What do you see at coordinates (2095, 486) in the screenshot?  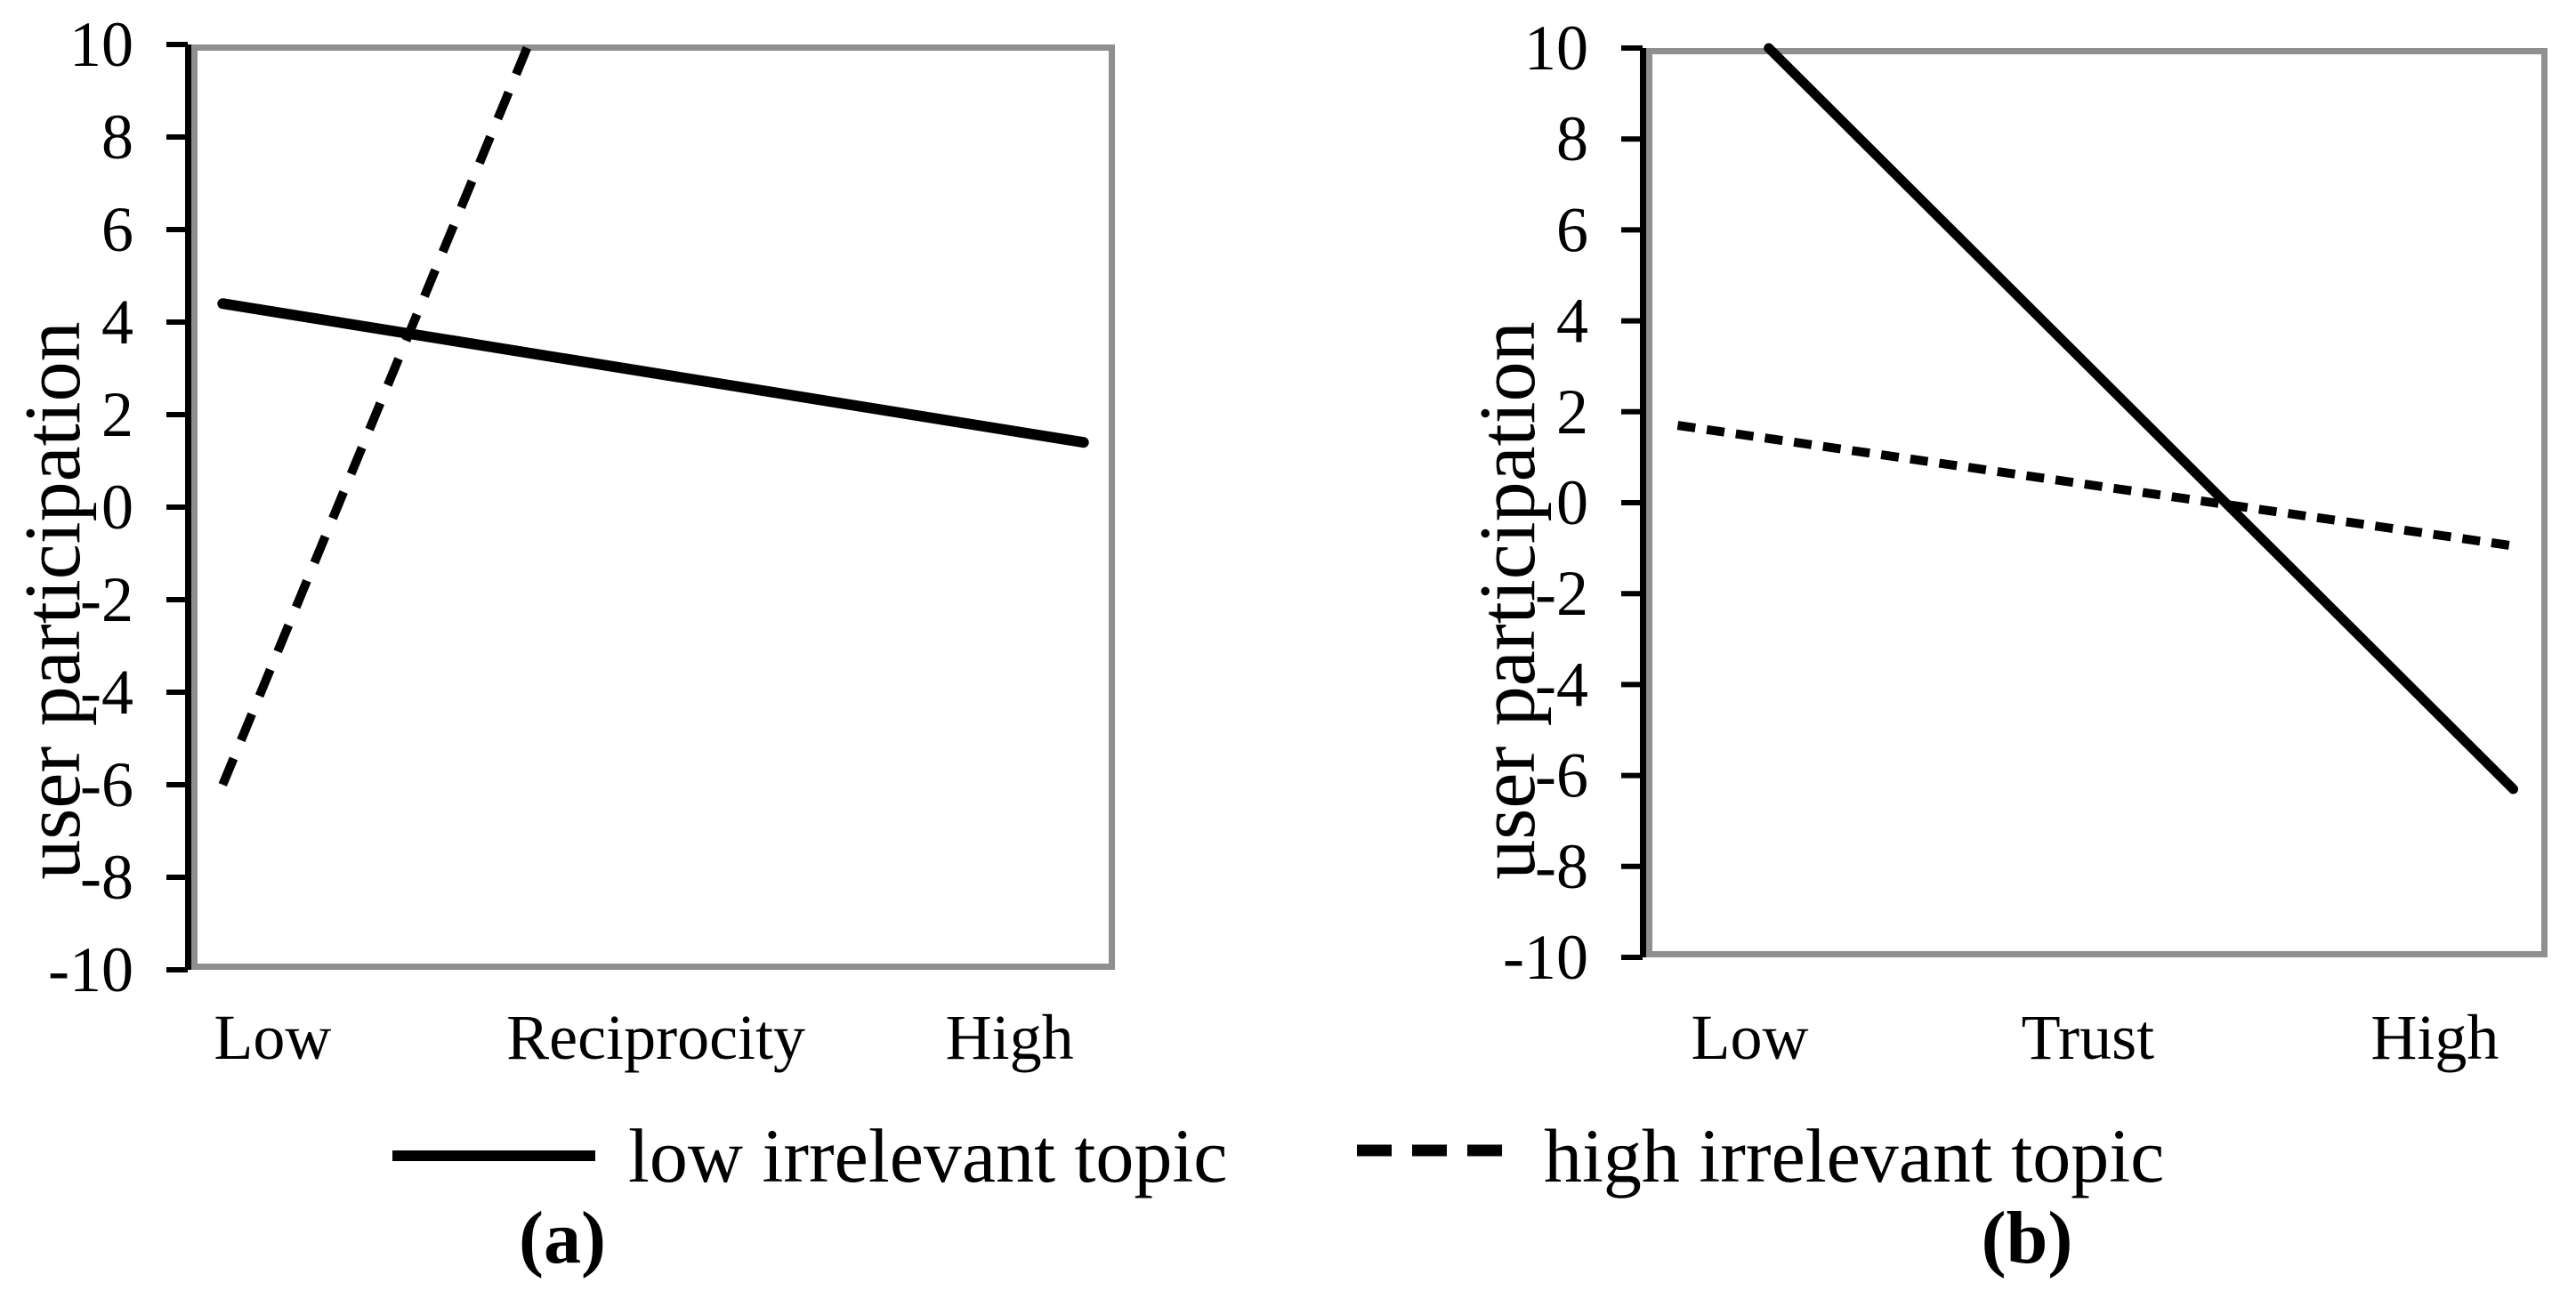 I see `series-line-dashed-b` at bounding box center [2095, 486].